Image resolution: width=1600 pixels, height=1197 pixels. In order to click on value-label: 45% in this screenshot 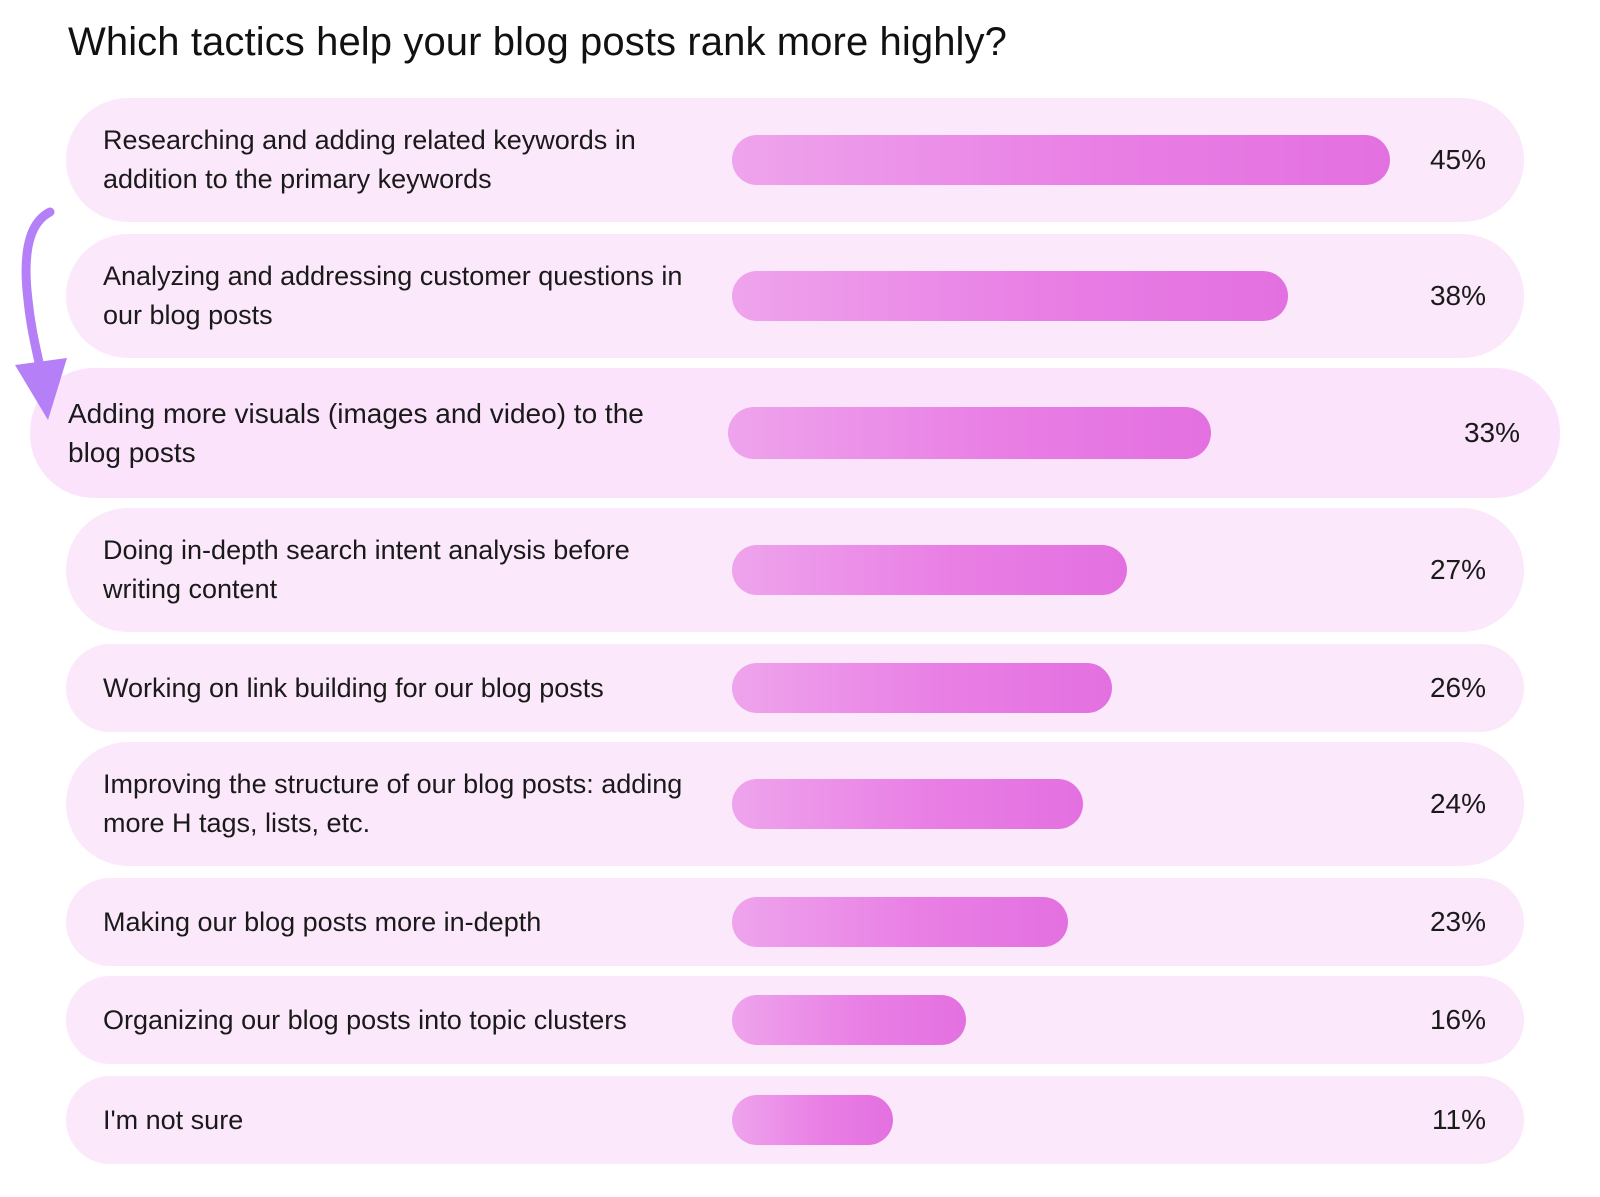, I will do `click(1457, 159)`.